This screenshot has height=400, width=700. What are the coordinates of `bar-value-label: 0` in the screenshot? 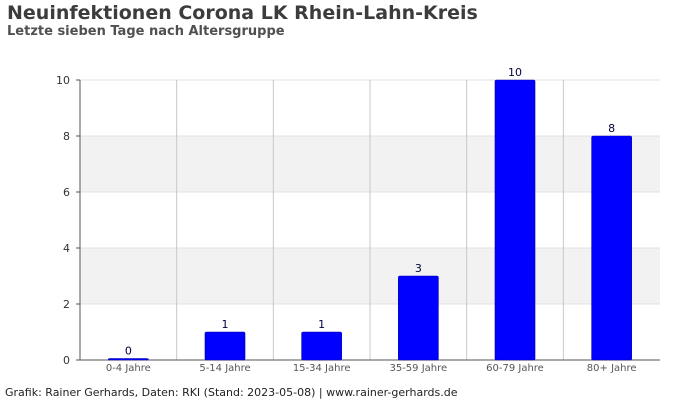 It's located at (128, 351).